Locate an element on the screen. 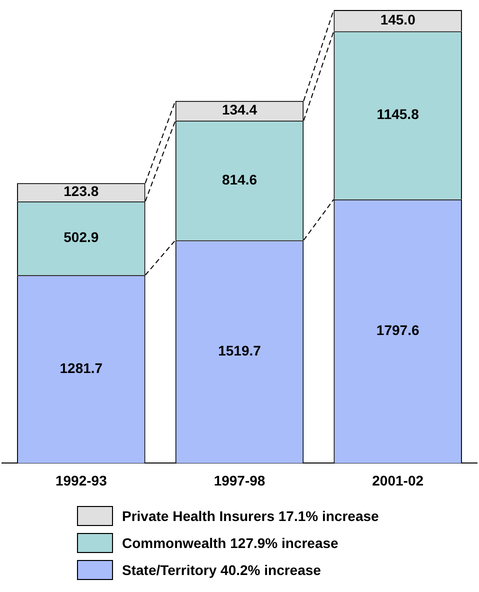 This screenshot has width=479, height=592. data-label: 123.8 is located at coordinates (81, 191).